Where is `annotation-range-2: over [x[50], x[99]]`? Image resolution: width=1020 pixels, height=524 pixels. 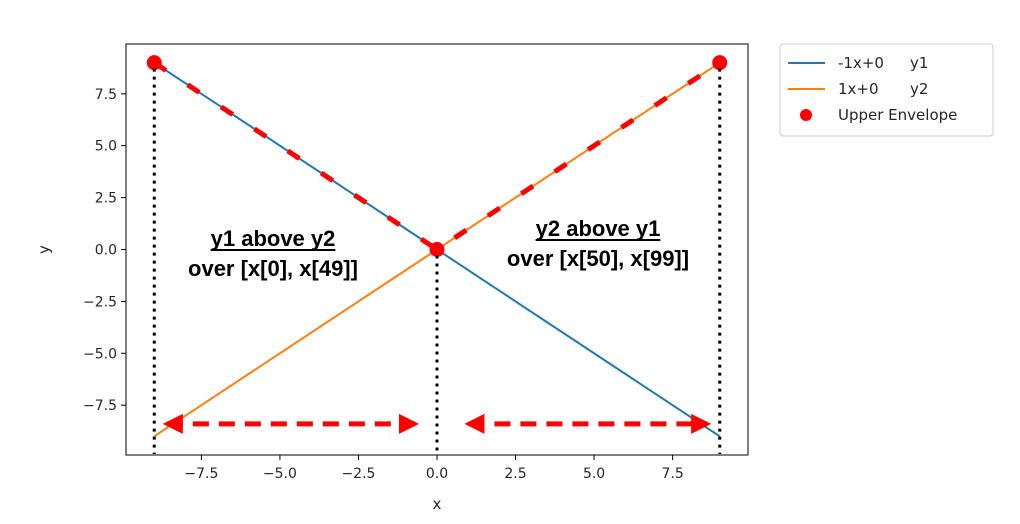
annotation-range-2: over [x[50], x[99]] is located at coordinates (598, 258).